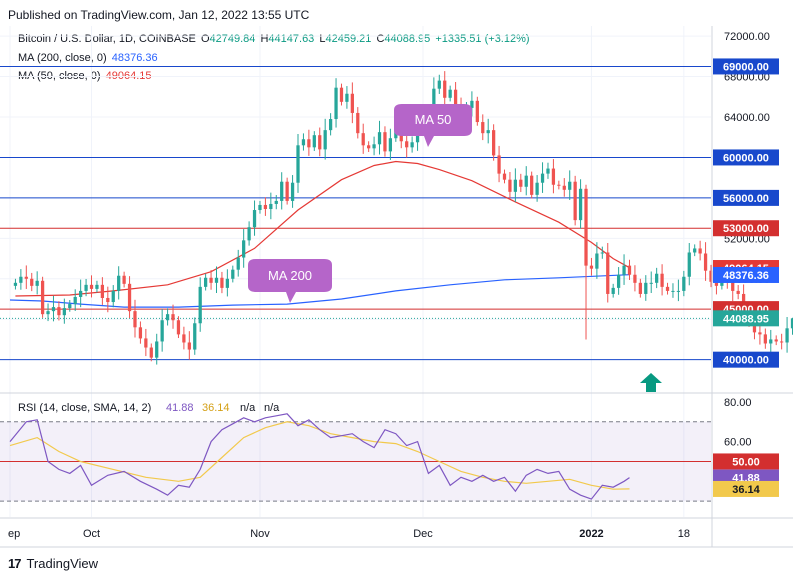  I want to click on ma50-bubble: MA 50, so click(433, 125).